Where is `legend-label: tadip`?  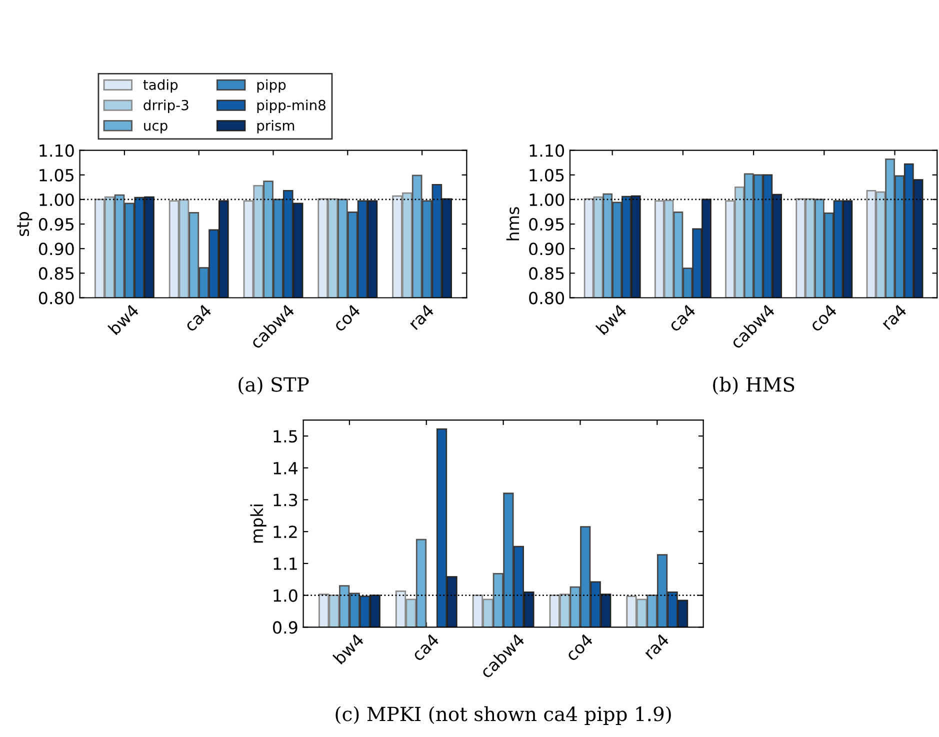 legend-label: tadip is located at coordinates (160, 86).